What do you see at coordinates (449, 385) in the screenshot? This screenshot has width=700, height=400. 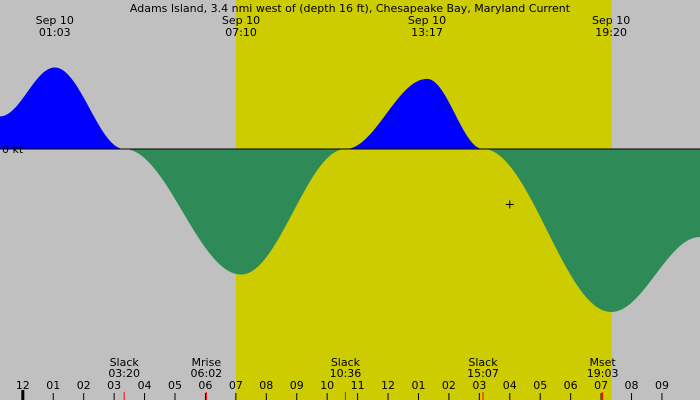 I see `hour-label-15: 02` at bounding box center [449, 385].